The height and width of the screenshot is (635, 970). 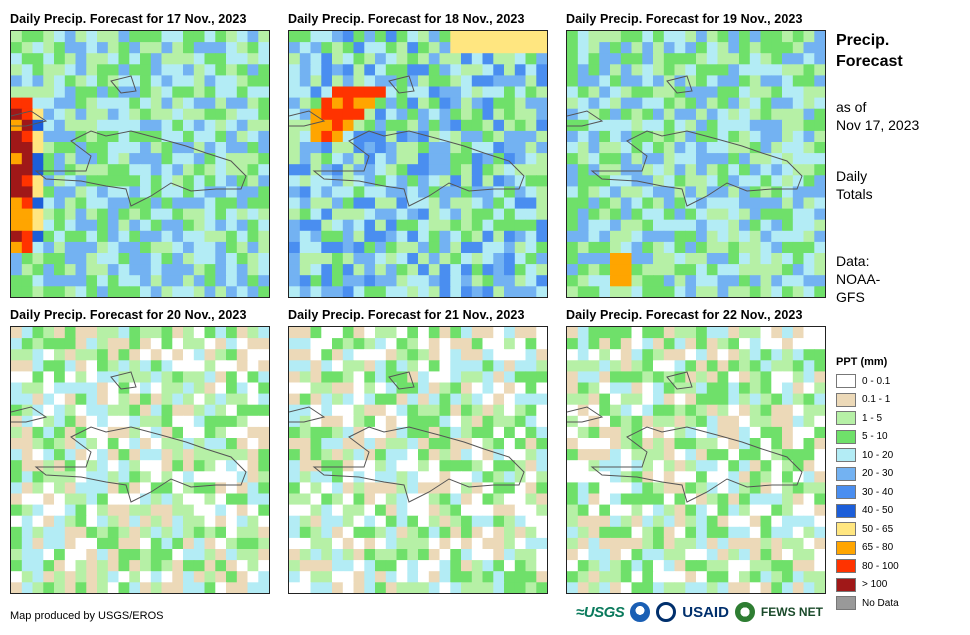 I want to click on fews-net-logo: FEWS NET, so click(x=791, y=612).